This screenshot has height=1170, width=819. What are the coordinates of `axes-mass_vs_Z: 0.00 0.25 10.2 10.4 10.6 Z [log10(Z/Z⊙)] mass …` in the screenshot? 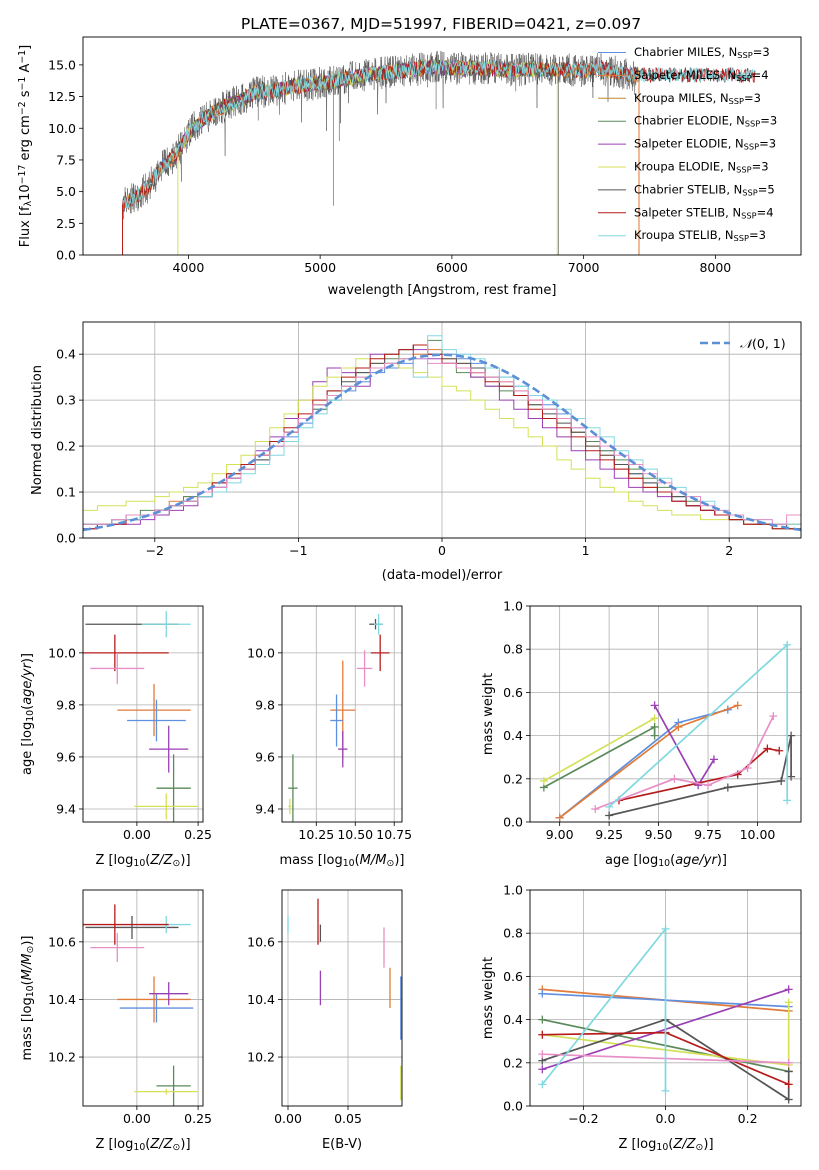 It's located at (116, 1021).